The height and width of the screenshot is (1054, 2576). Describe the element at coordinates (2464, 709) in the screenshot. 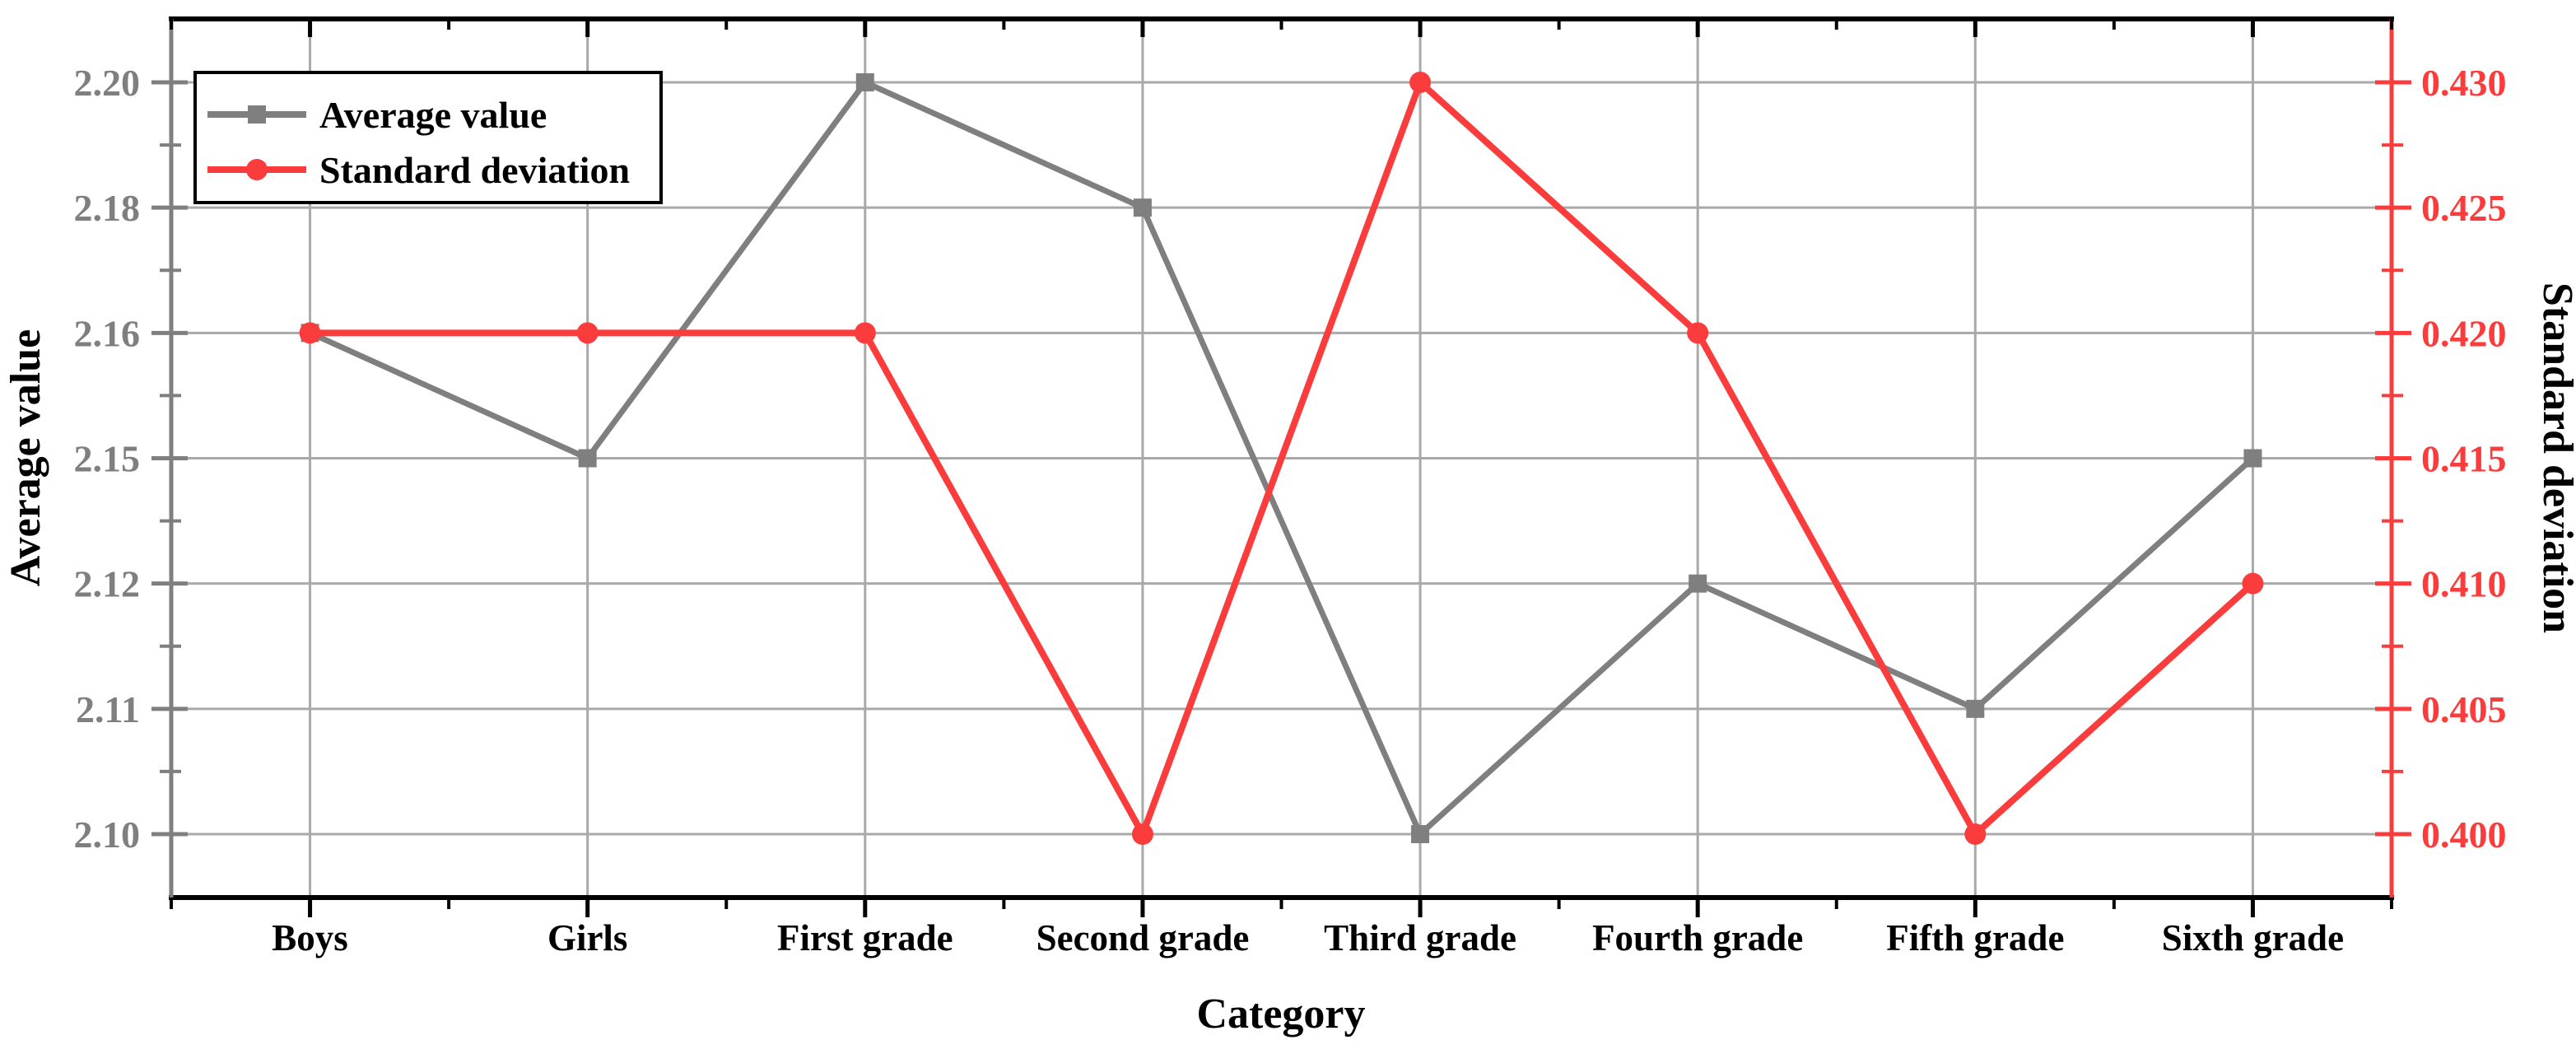

I see `right-tick-label: 0.405` at that location.